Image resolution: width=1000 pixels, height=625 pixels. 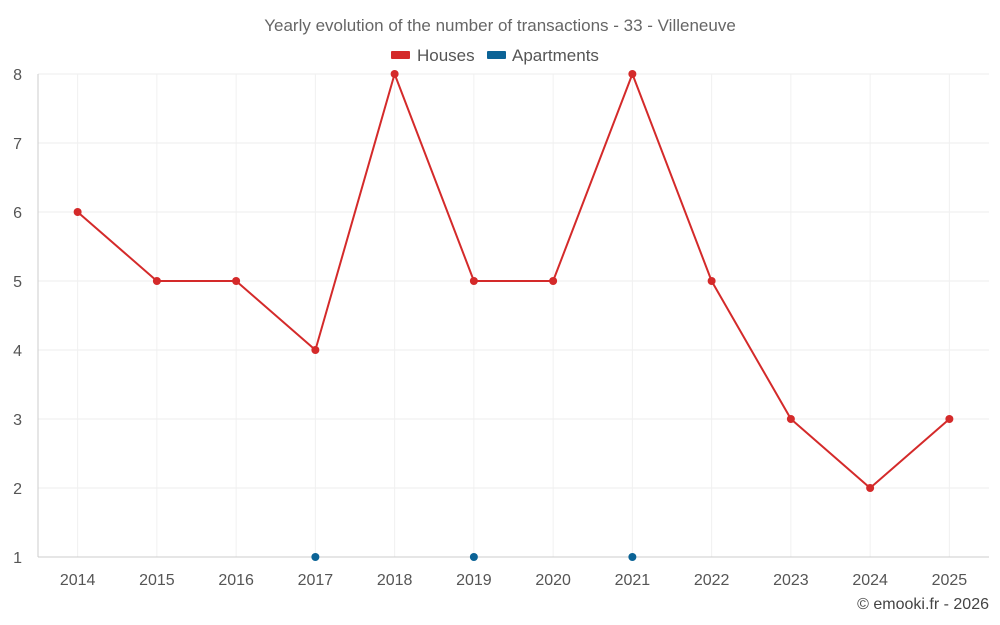 I want to click on data-point-apartments-2019, so click(x=473, y=557).